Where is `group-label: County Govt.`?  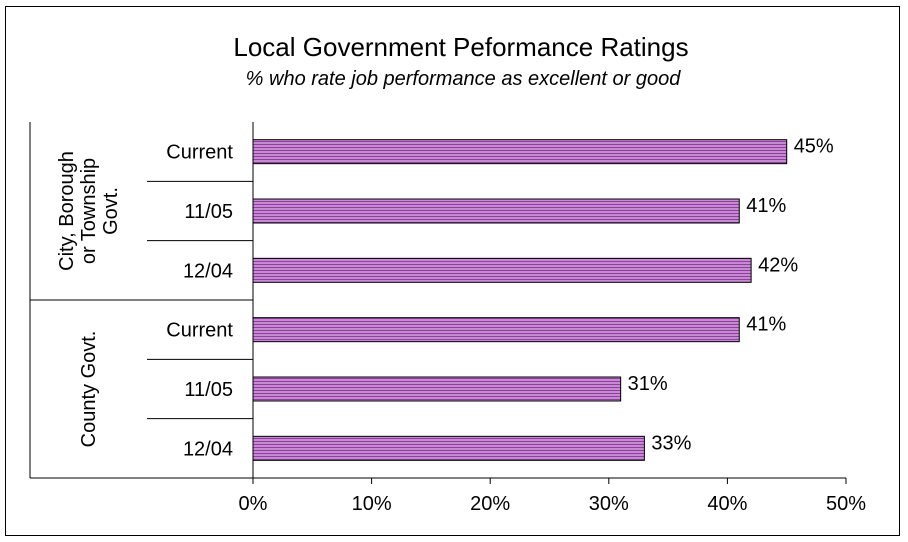
group-label: County Govt. is located at coordinates (89, 389).